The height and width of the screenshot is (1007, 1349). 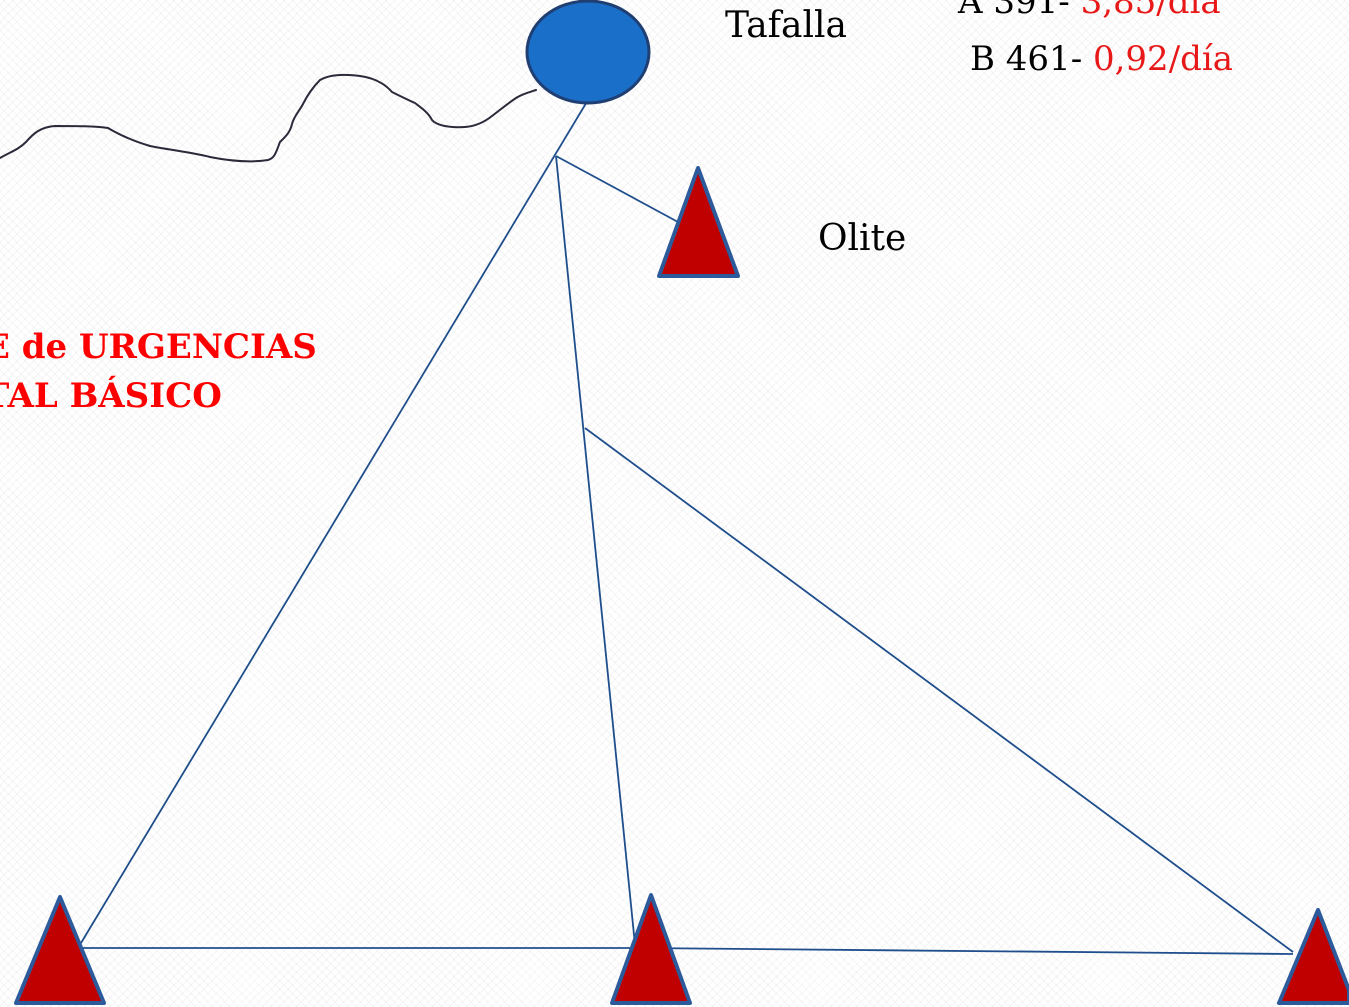 What do you see at coordinates (588, 52) in the screenshot?
I see `tafalla-hospital-node` at bounding box center [588, 52].